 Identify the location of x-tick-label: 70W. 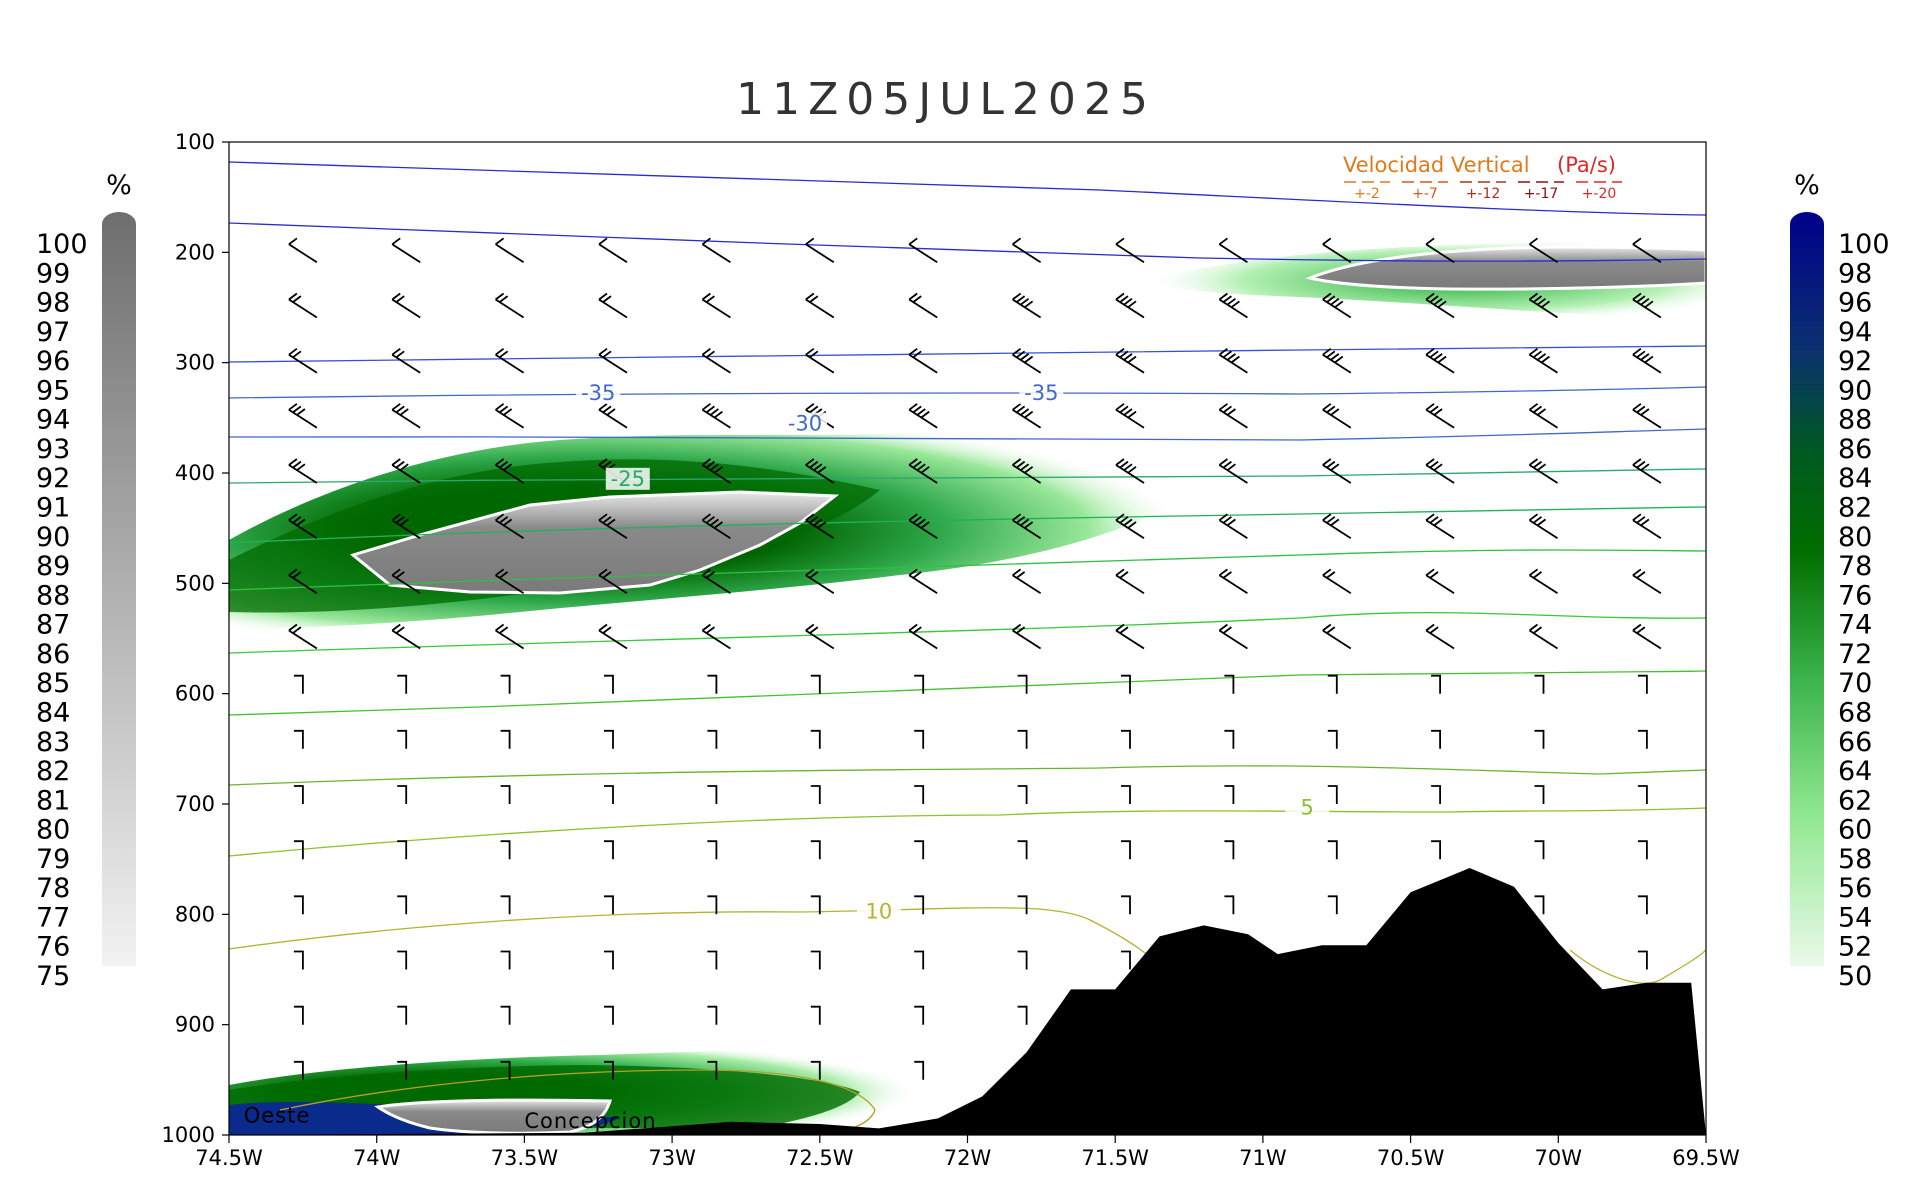
(1559, 1158).